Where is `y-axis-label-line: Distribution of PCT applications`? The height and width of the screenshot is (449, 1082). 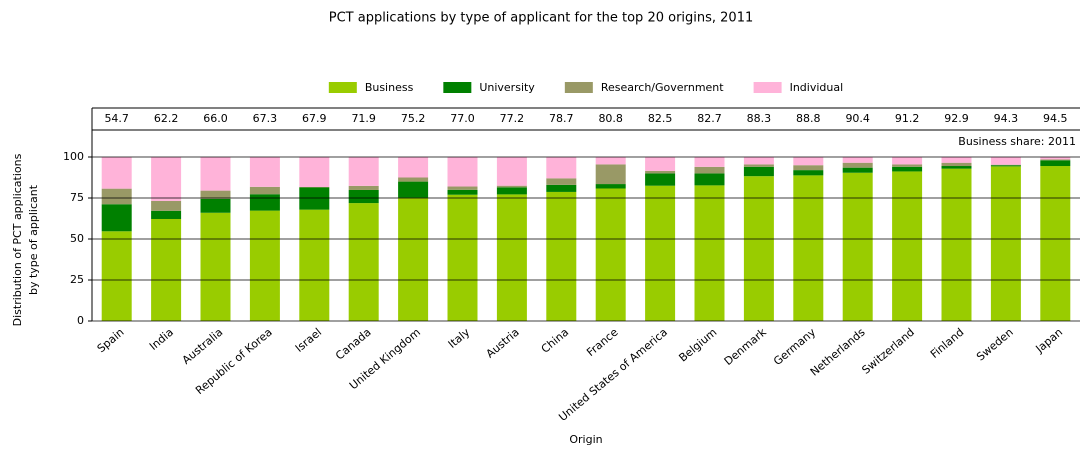 y-axis-label-line: Distribution of PCT applications is located at coordinates (17, 239).